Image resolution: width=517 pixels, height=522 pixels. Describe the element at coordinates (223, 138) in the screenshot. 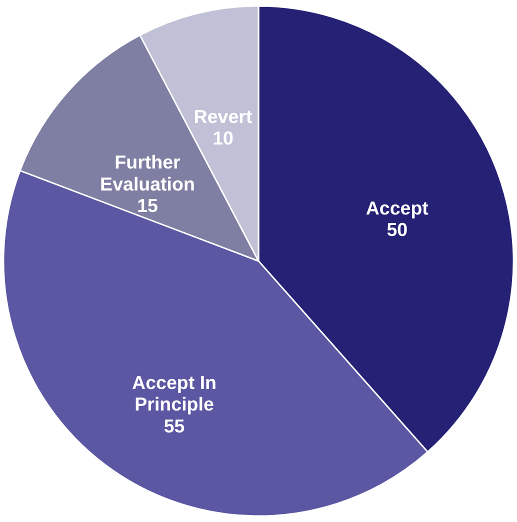

I see `data-label: 10` at that location.